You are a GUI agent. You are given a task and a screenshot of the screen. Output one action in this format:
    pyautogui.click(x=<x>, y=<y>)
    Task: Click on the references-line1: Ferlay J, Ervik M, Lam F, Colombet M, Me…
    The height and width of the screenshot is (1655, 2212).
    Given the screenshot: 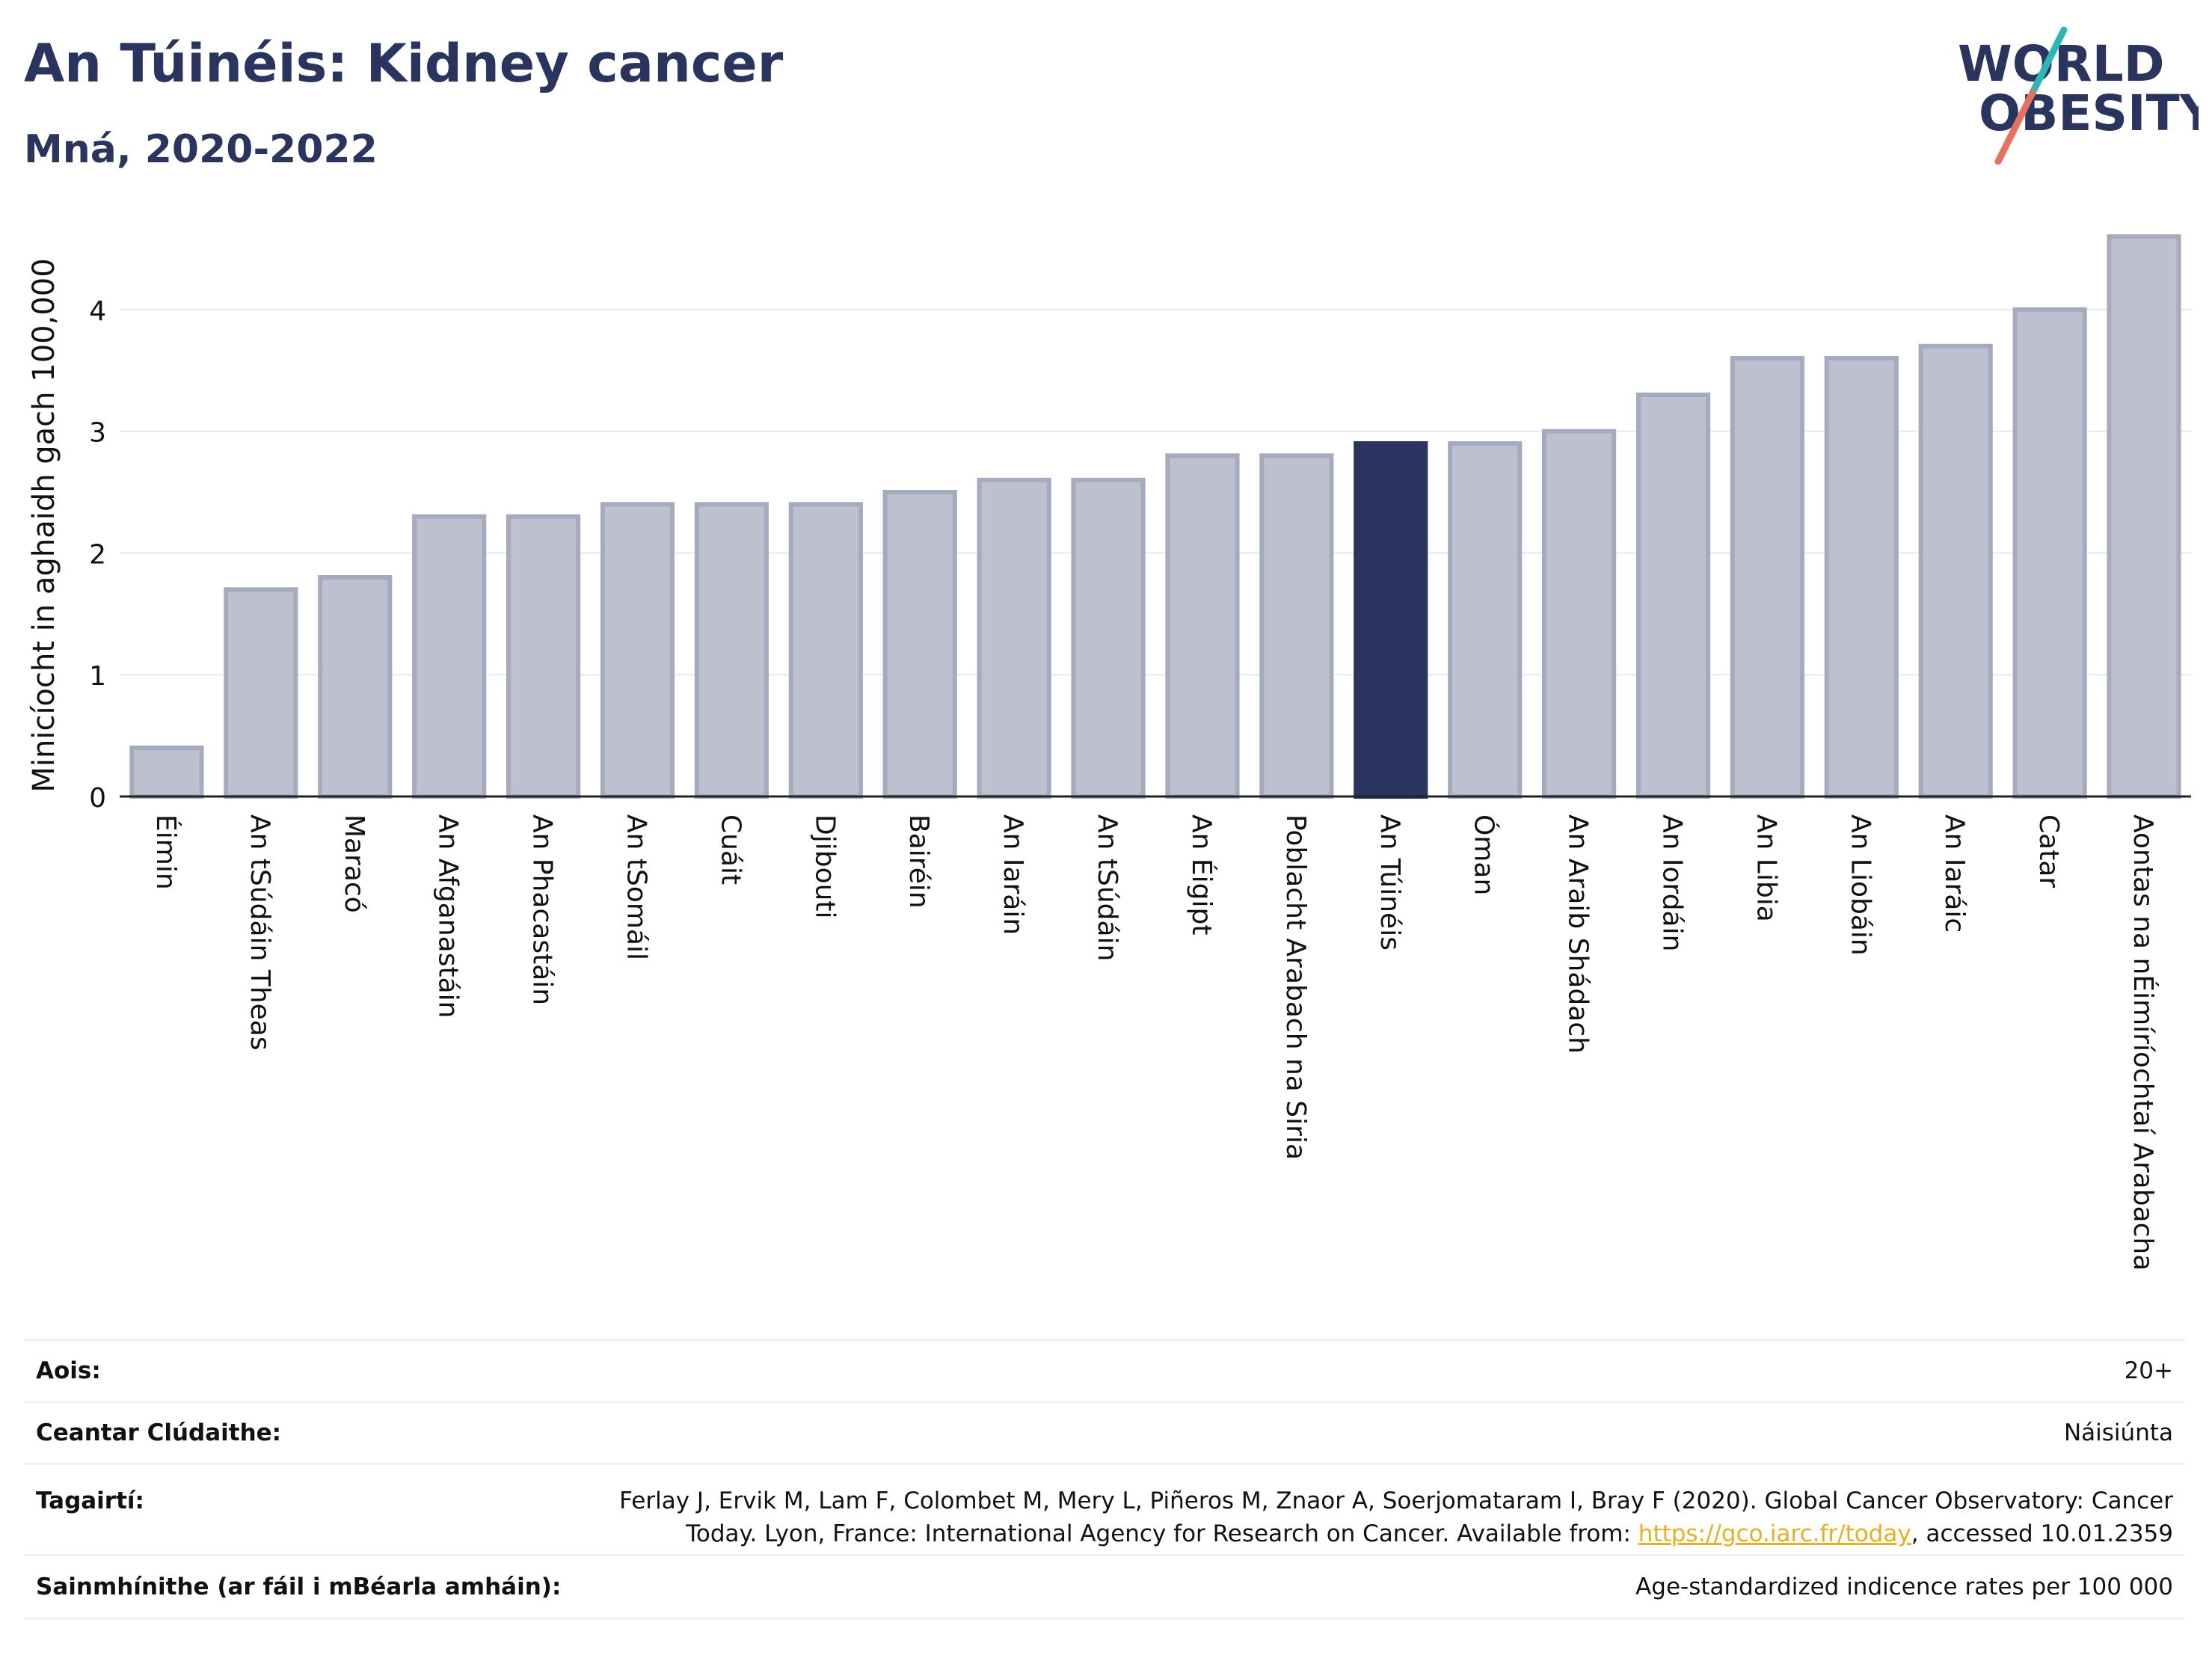 What is the action you would take?
    pyautogui.click(x=1396, y=1500)
    